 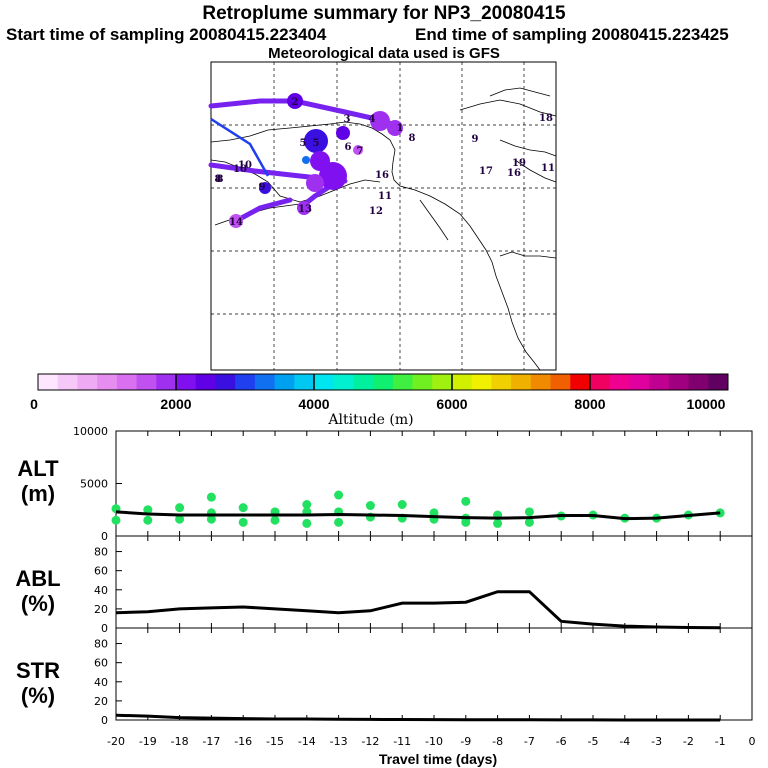 I want to click on plume-paths-blue, so click(x=240, y=147).